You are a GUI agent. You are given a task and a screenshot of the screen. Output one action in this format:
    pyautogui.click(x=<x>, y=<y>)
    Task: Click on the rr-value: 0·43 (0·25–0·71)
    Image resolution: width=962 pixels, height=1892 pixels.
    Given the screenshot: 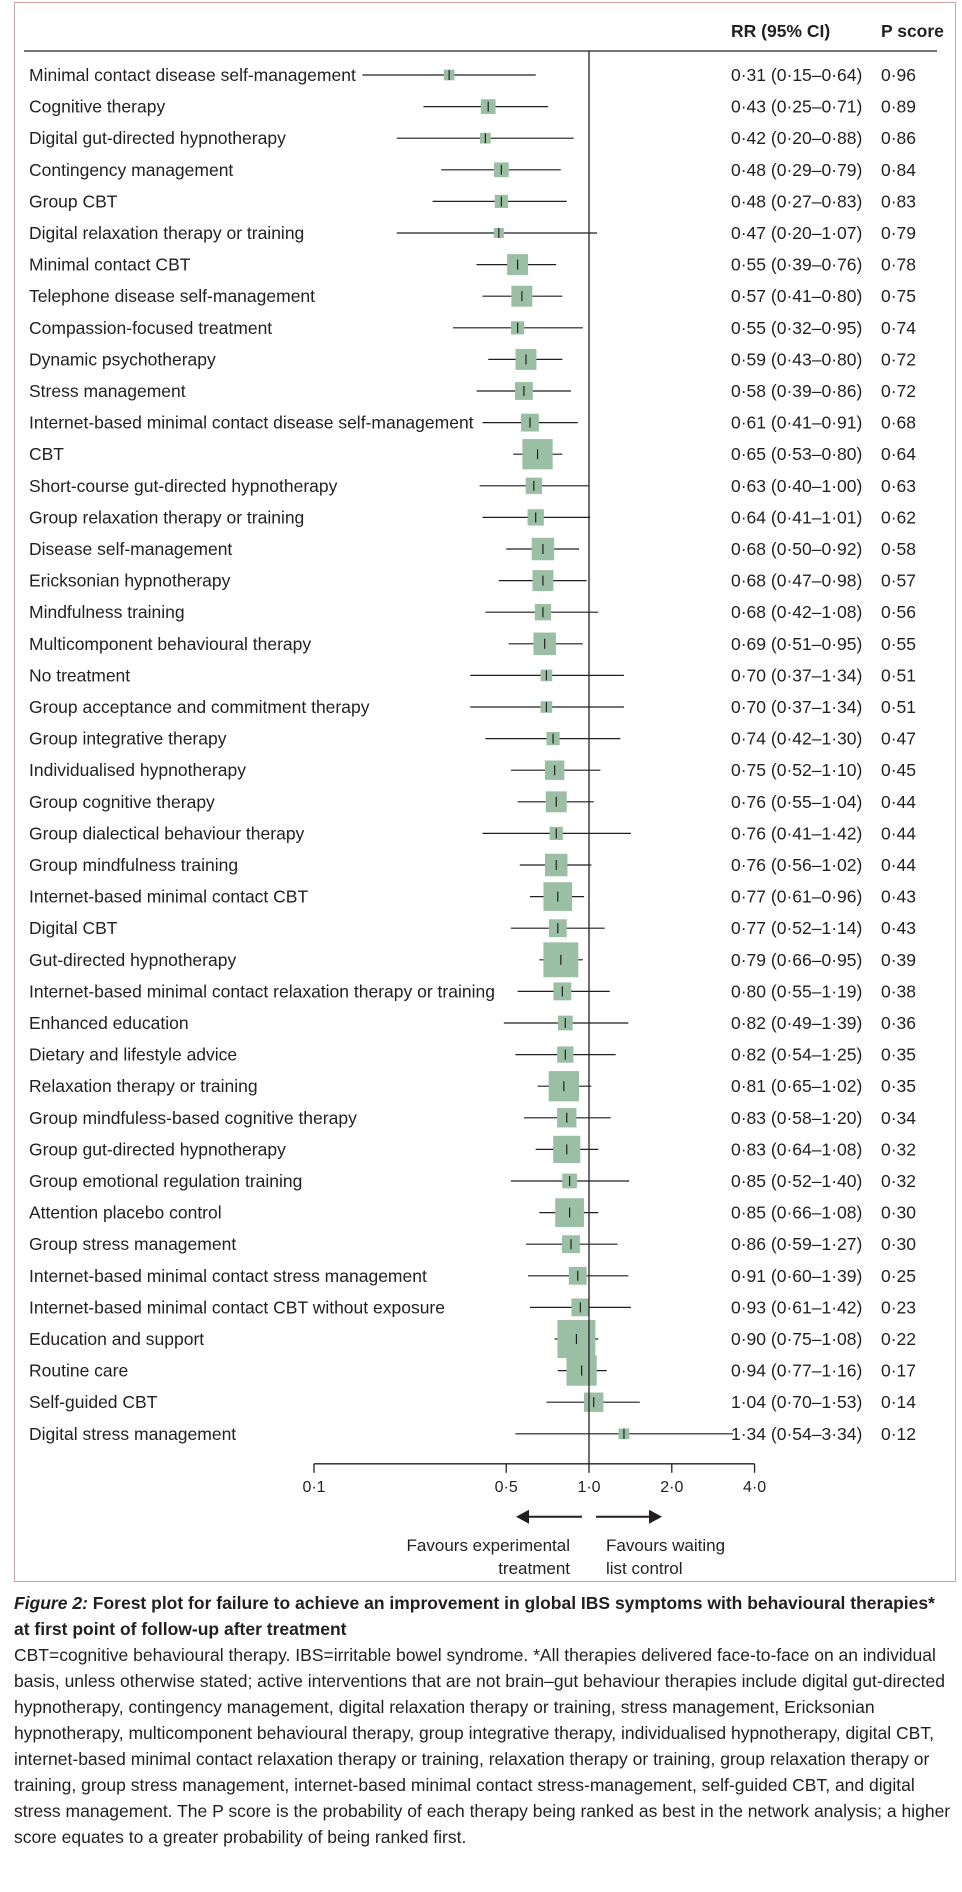 What is the action you would take?
    pyautogui.click(x=796, y=107)
    